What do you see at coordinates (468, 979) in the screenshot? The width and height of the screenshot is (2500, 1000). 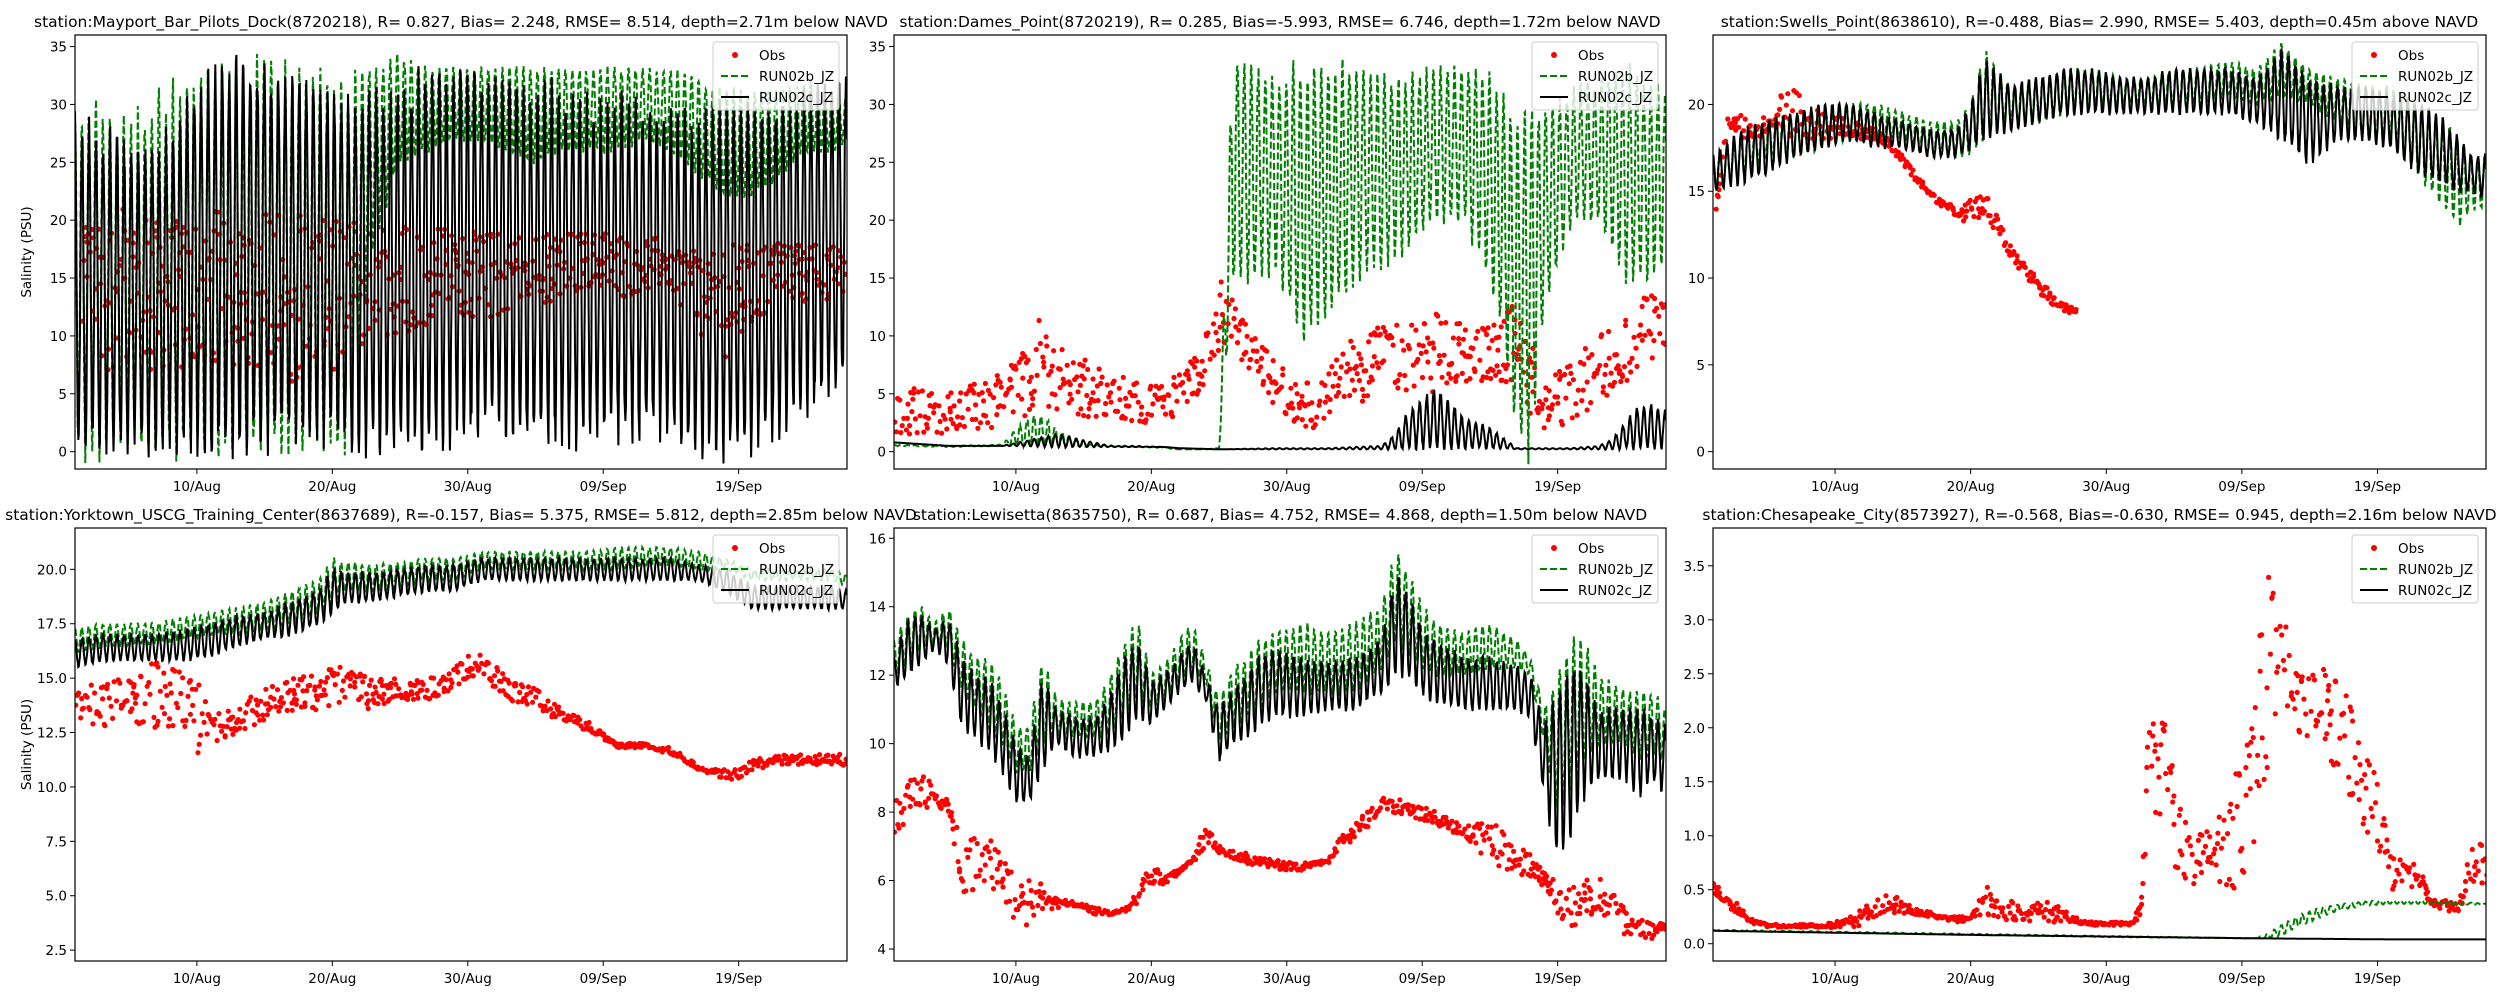 I see `x-tick-label: 30/Aug` at bounding box center [468, 979].